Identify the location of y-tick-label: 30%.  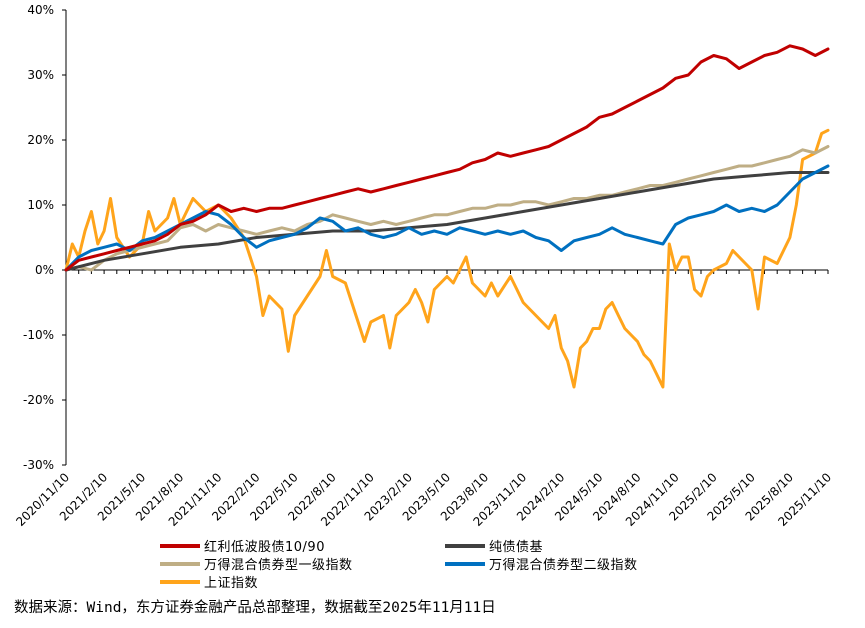
(40, 75).